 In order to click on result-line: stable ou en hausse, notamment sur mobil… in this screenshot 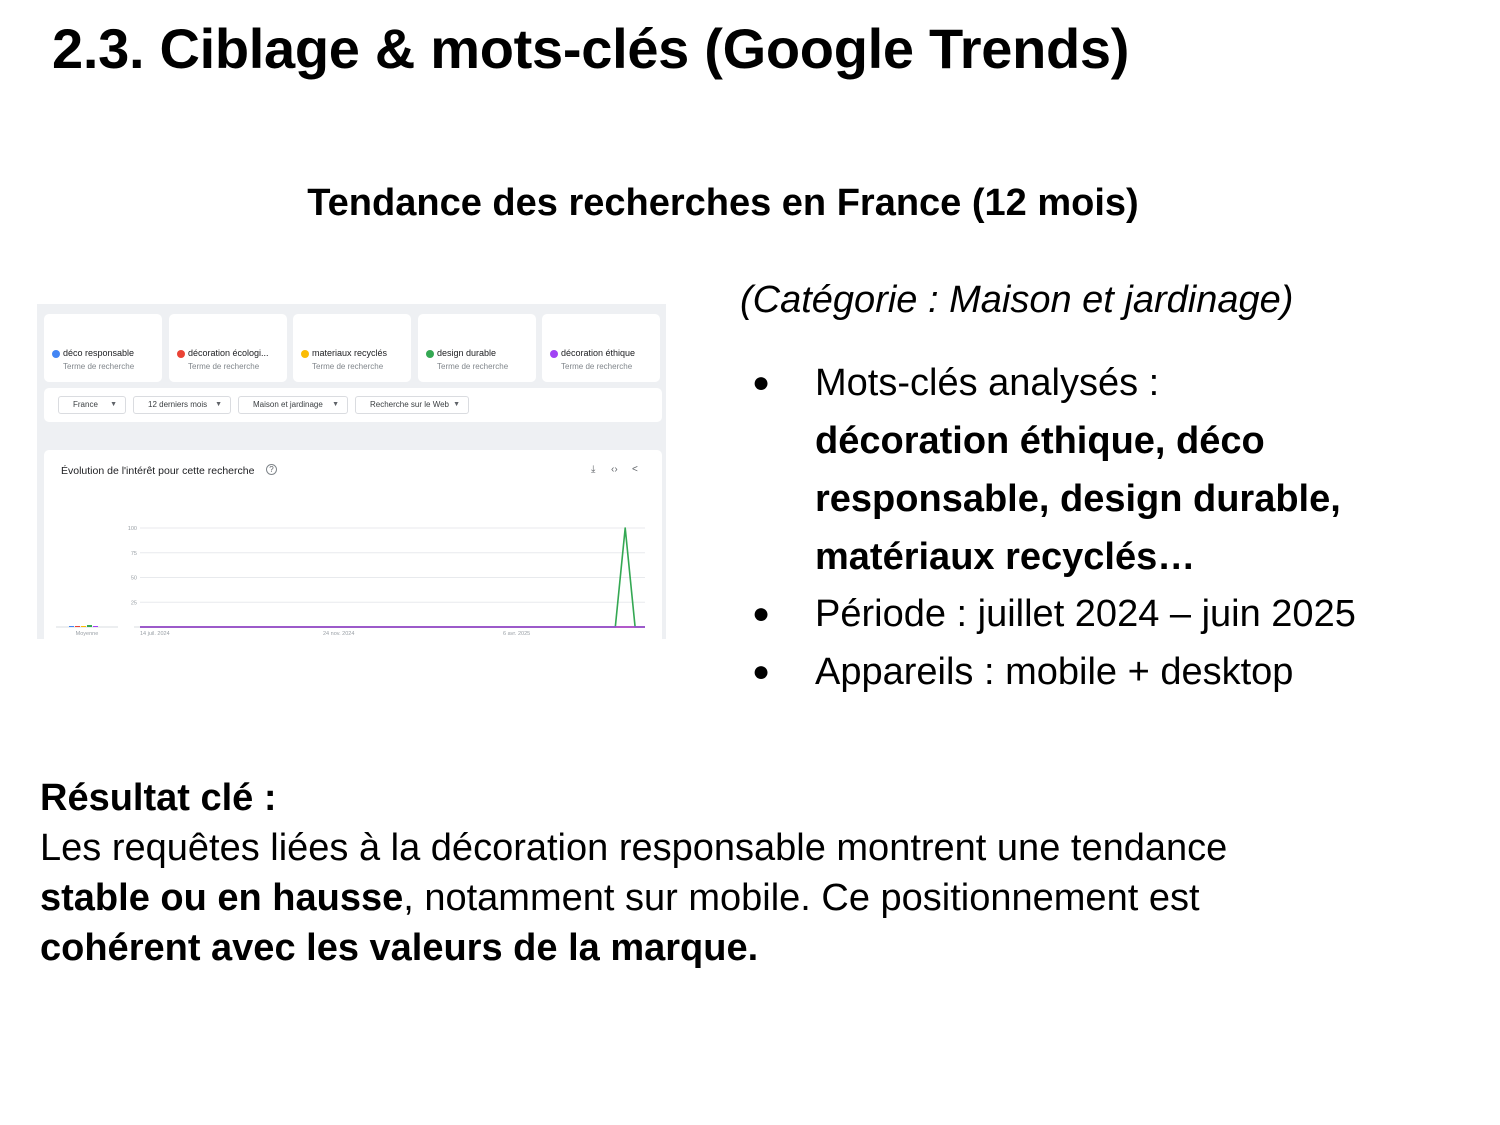, I will do `click(620, 898)`.